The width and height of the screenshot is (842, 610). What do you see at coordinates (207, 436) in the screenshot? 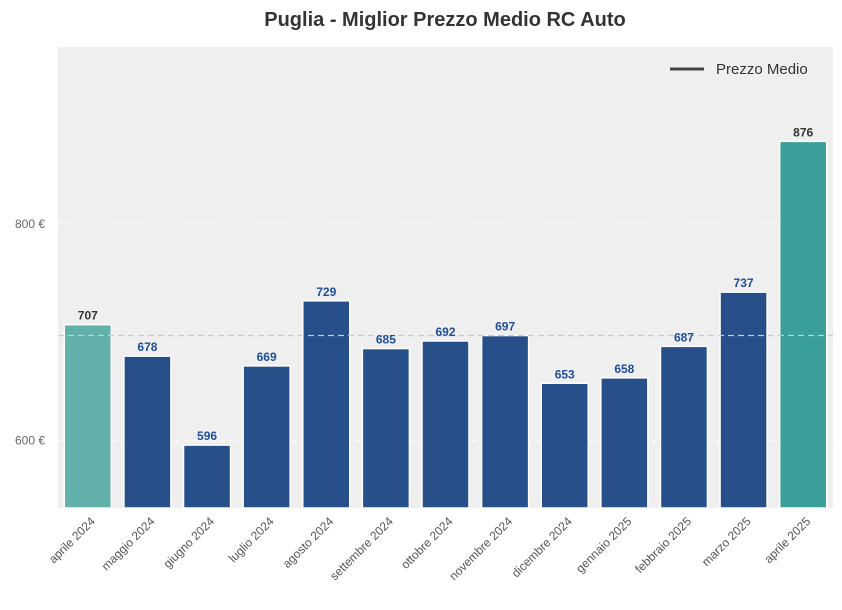
I see `value-label: 596` at bounding box center [207, 436].